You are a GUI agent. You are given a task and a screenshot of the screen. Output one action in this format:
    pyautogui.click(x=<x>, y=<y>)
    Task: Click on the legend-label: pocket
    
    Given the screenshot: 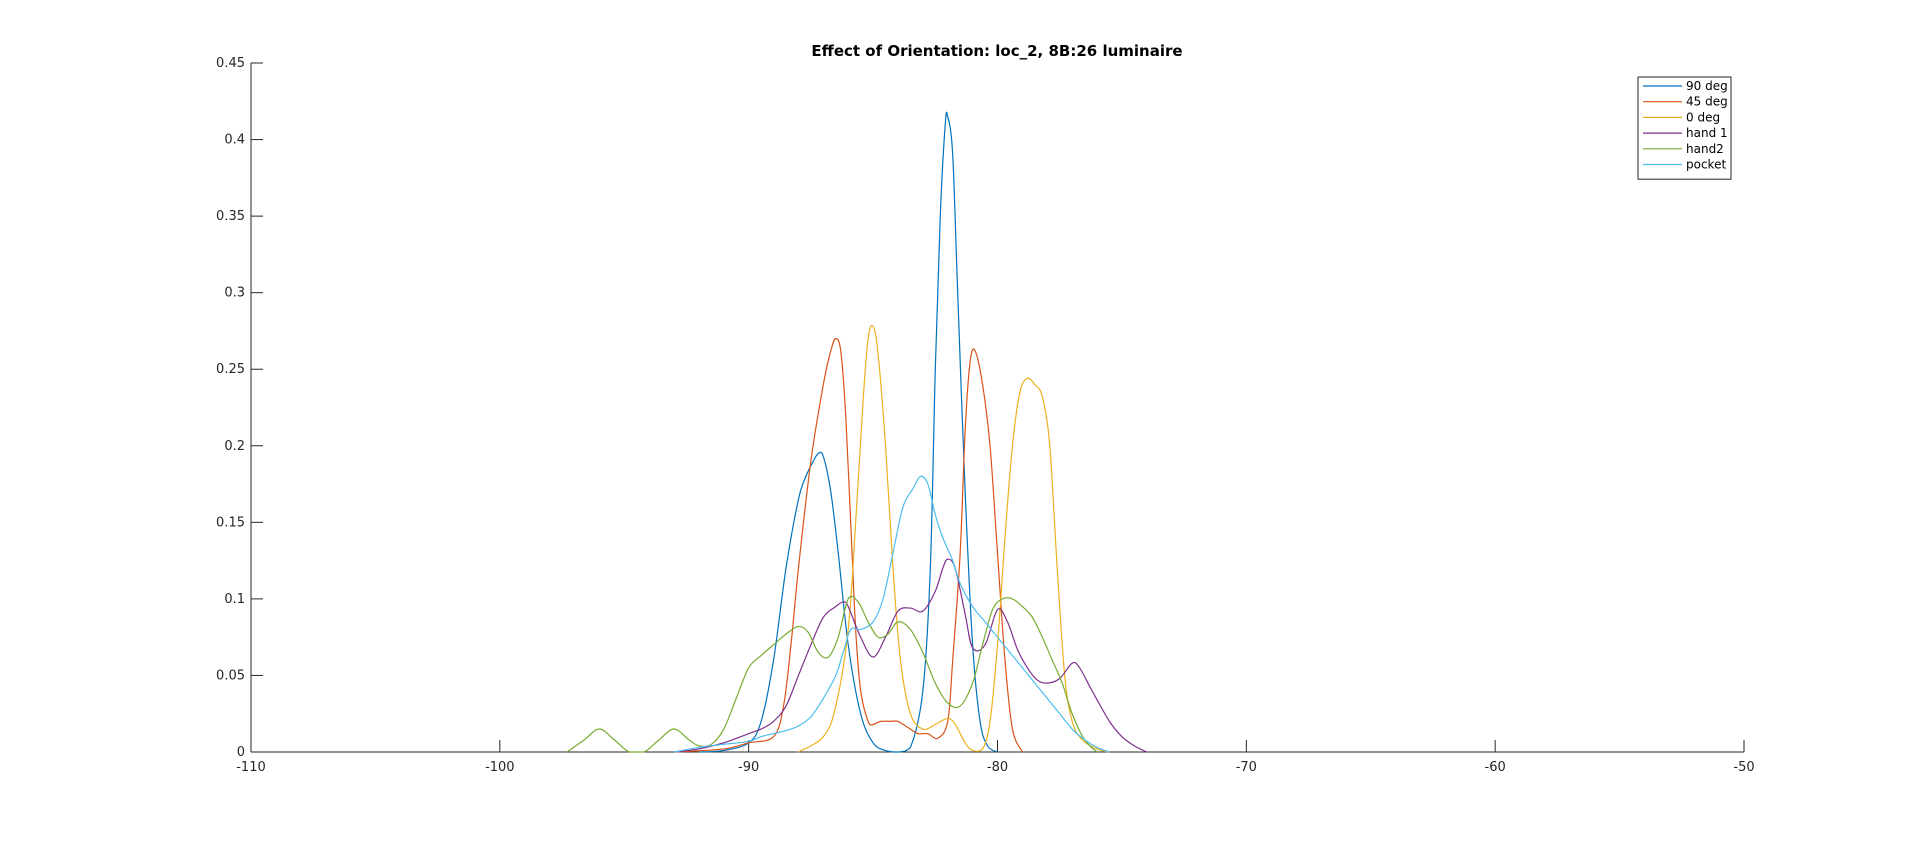 What is the action you would take?
    pyautogui.click(x=1706, y=165)
    